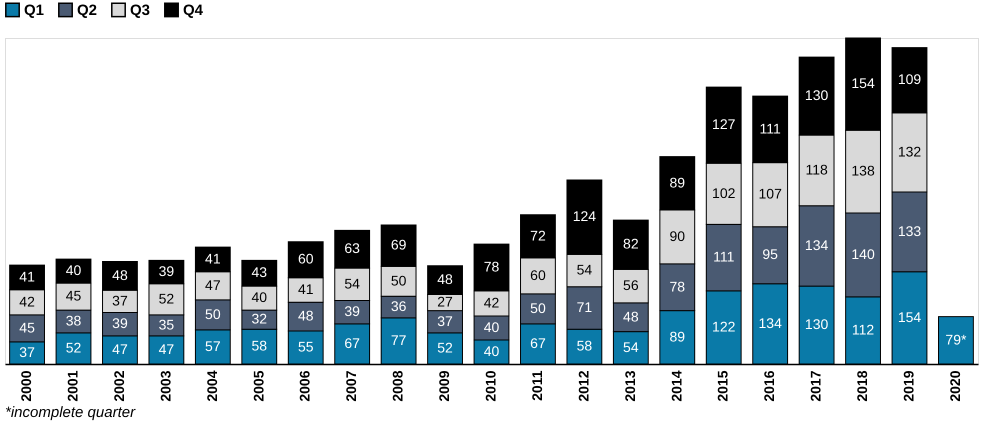  I want to click on x-tick-label: 2010, so click(490, 386).